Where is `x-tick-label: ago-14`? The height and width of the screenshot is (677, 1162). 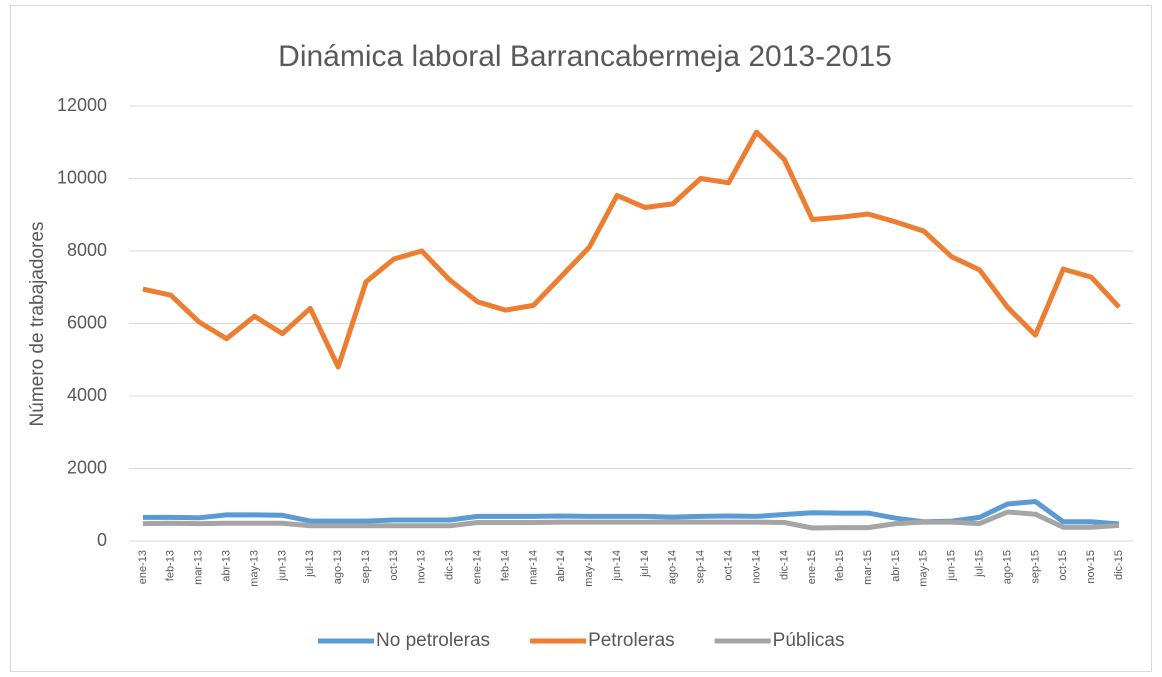 x-tick-label: ago-14 is located at coordinates (673, 567).